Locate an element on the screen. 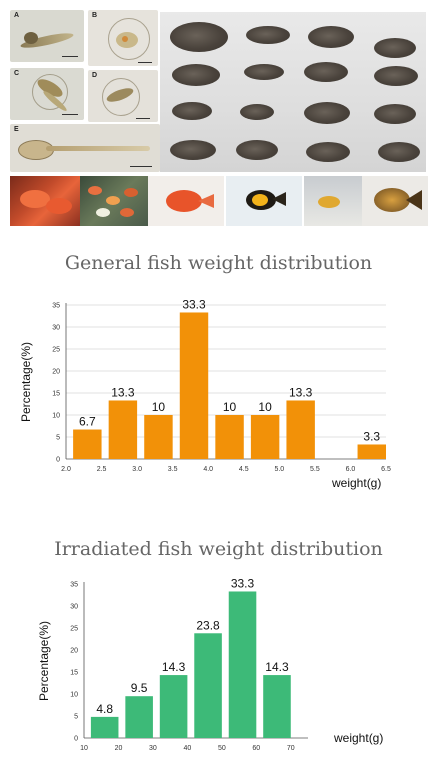 Image resolution: width=437 pixels, height=772 pixels. x-tick-label: 60 is located at coordinates (256, 748).